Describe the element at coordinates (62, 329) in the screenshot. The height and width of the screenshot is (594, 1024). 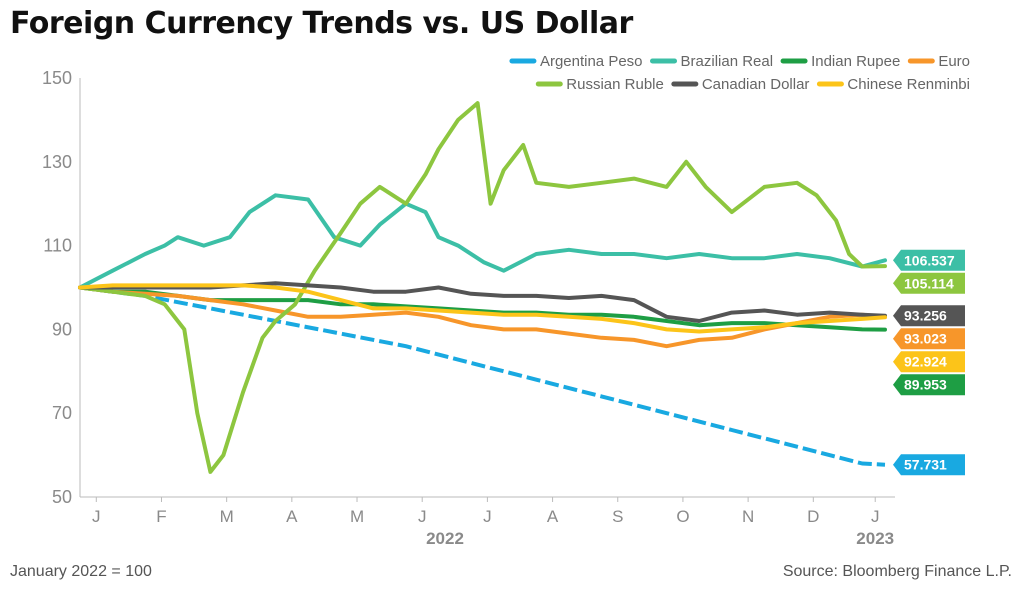
I see `y-tick-label-90: 90` at that location.